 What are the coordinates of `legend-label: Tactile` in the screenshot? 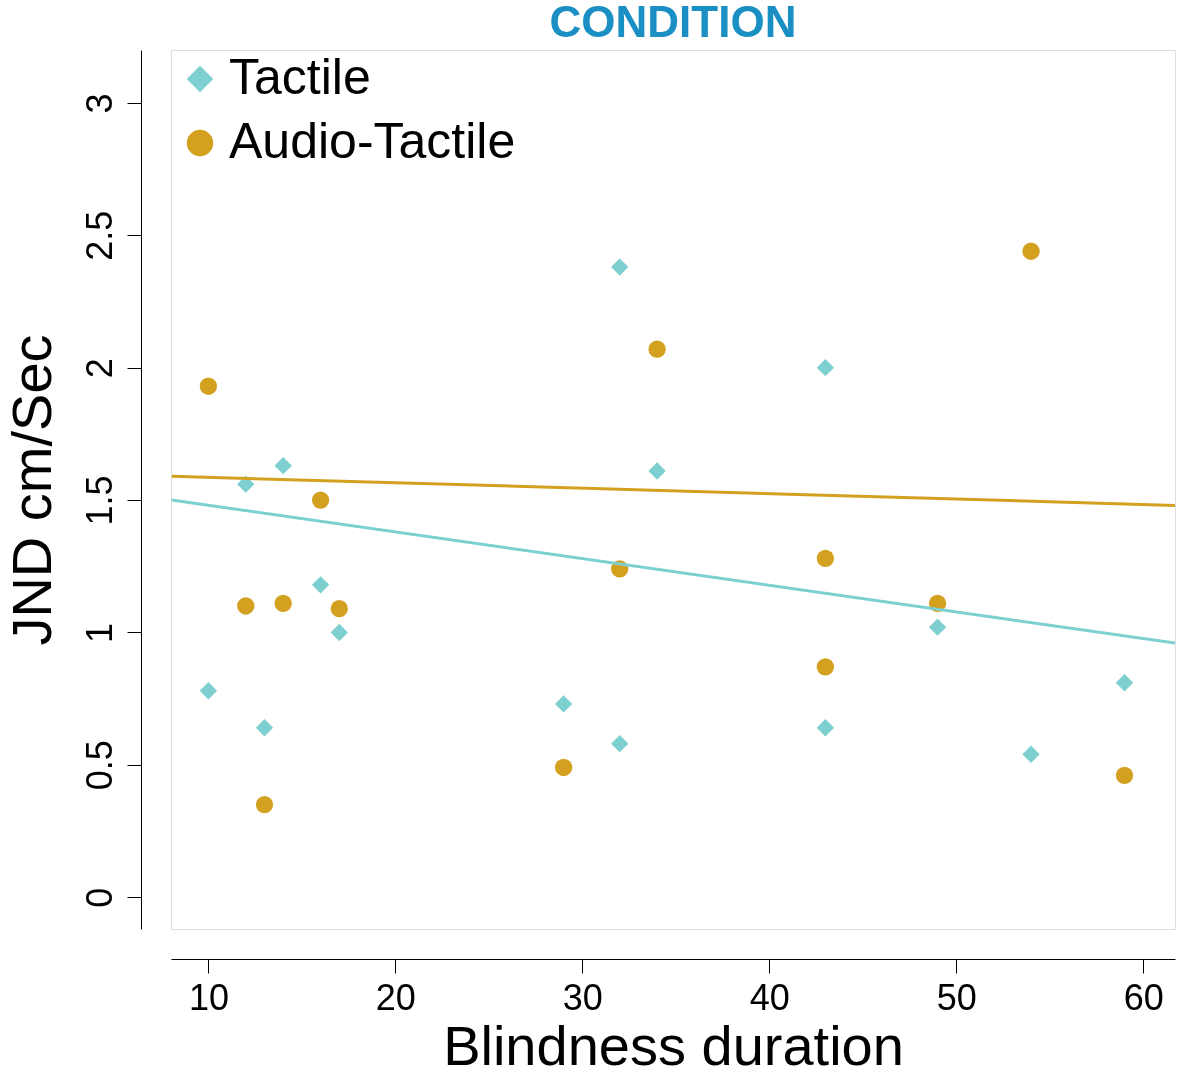 It's located at (300, 77).